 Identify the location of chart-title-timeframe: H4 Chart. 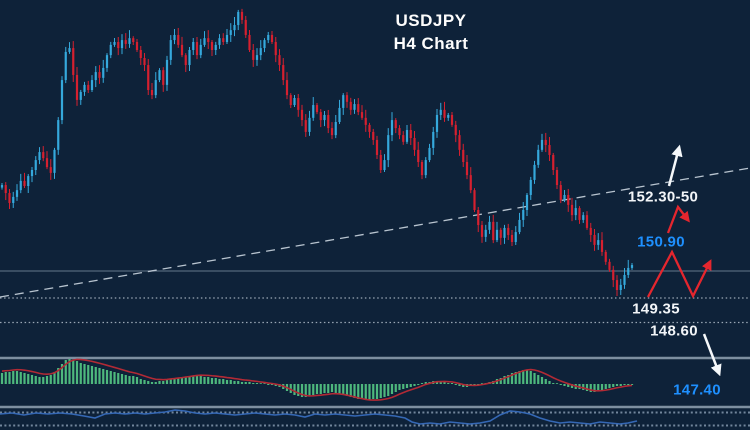
(431, 43).